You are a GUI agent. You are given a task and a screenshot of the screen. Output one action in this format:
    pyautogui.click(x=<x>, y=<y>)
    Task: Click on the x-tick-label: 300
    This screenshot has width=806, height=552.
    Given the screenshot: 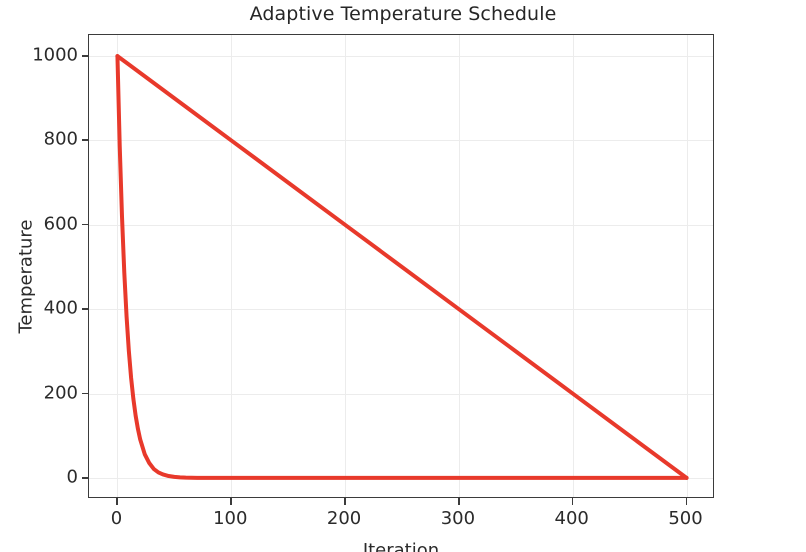 What is the action you would take?
    pyautogui.click(x=458, y=518)
    